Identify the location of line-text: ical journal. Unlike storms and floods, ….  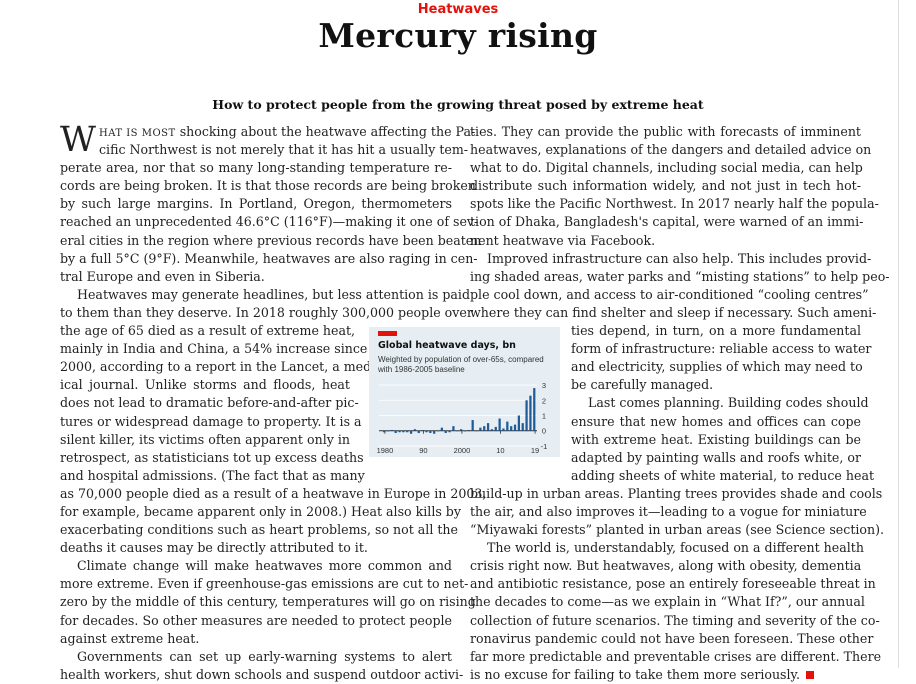
(205, 385).